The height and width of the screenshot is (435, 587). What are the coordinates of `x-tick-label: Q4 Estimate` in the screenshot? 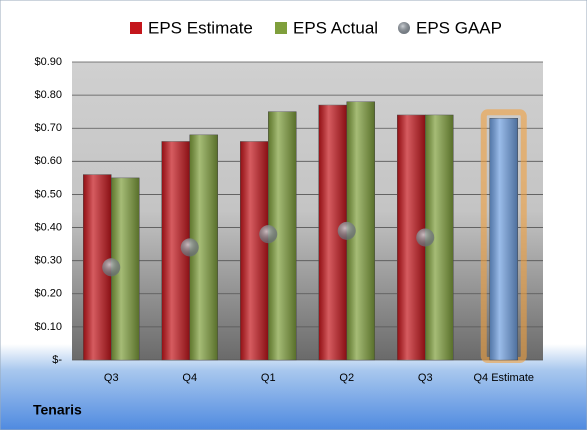 It's located at (503, 378).